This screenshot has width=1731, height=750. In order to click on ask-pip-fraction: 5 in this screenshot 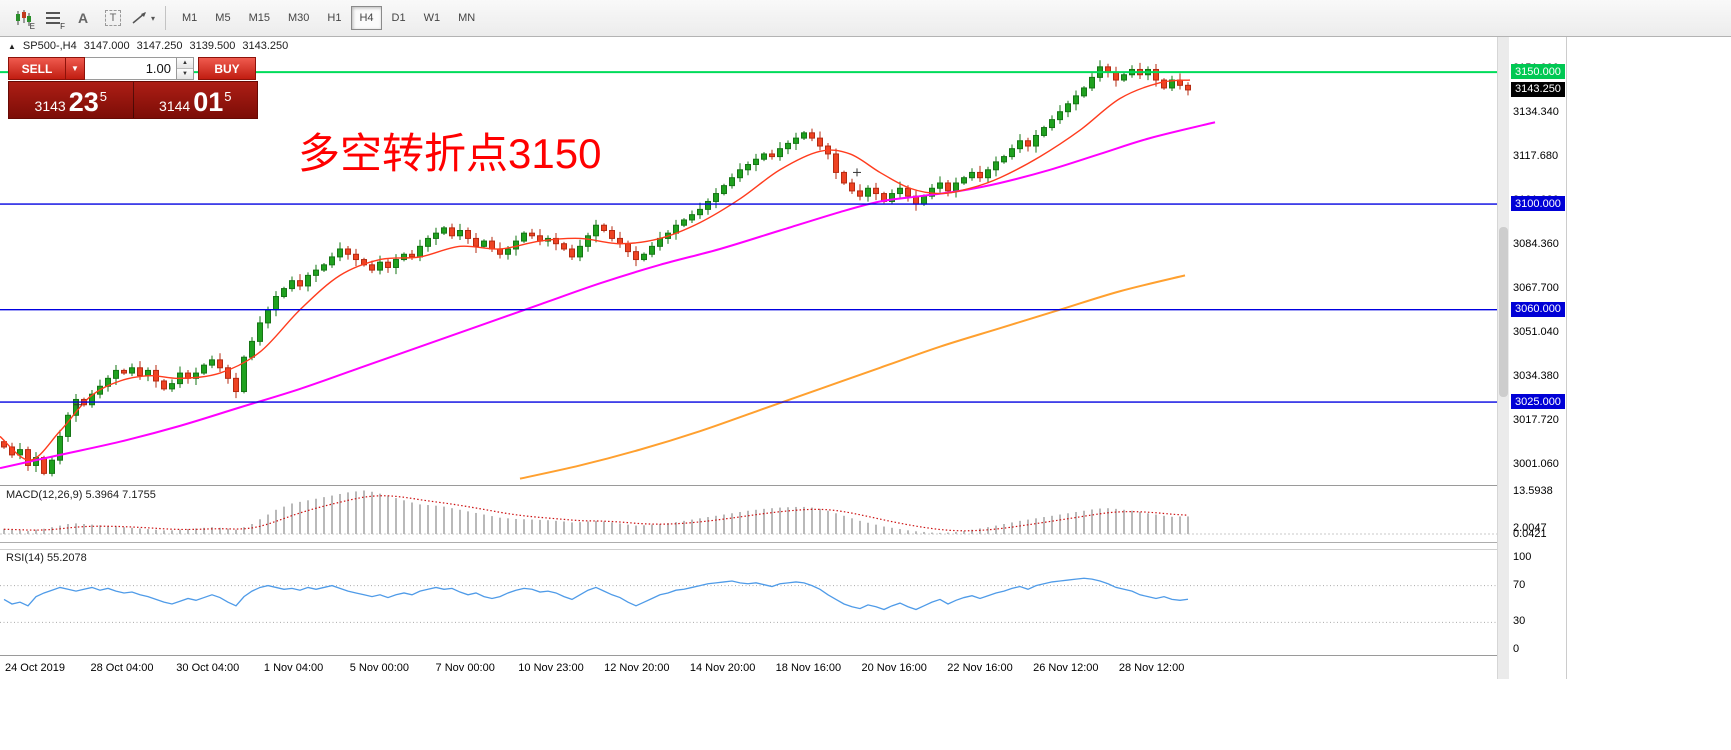, I will do `click(228, 96)`.